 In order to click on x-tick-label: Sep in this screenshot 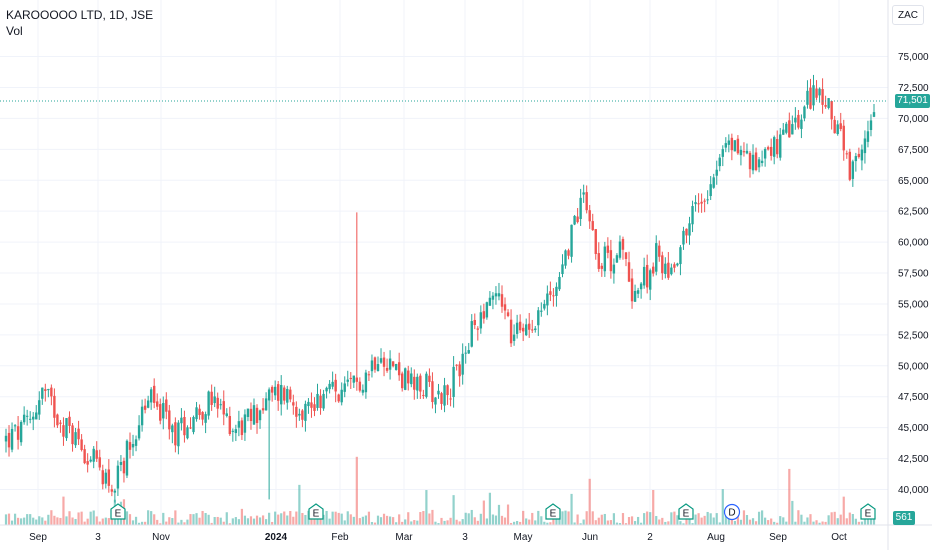, I will do `click(38, 537)`.